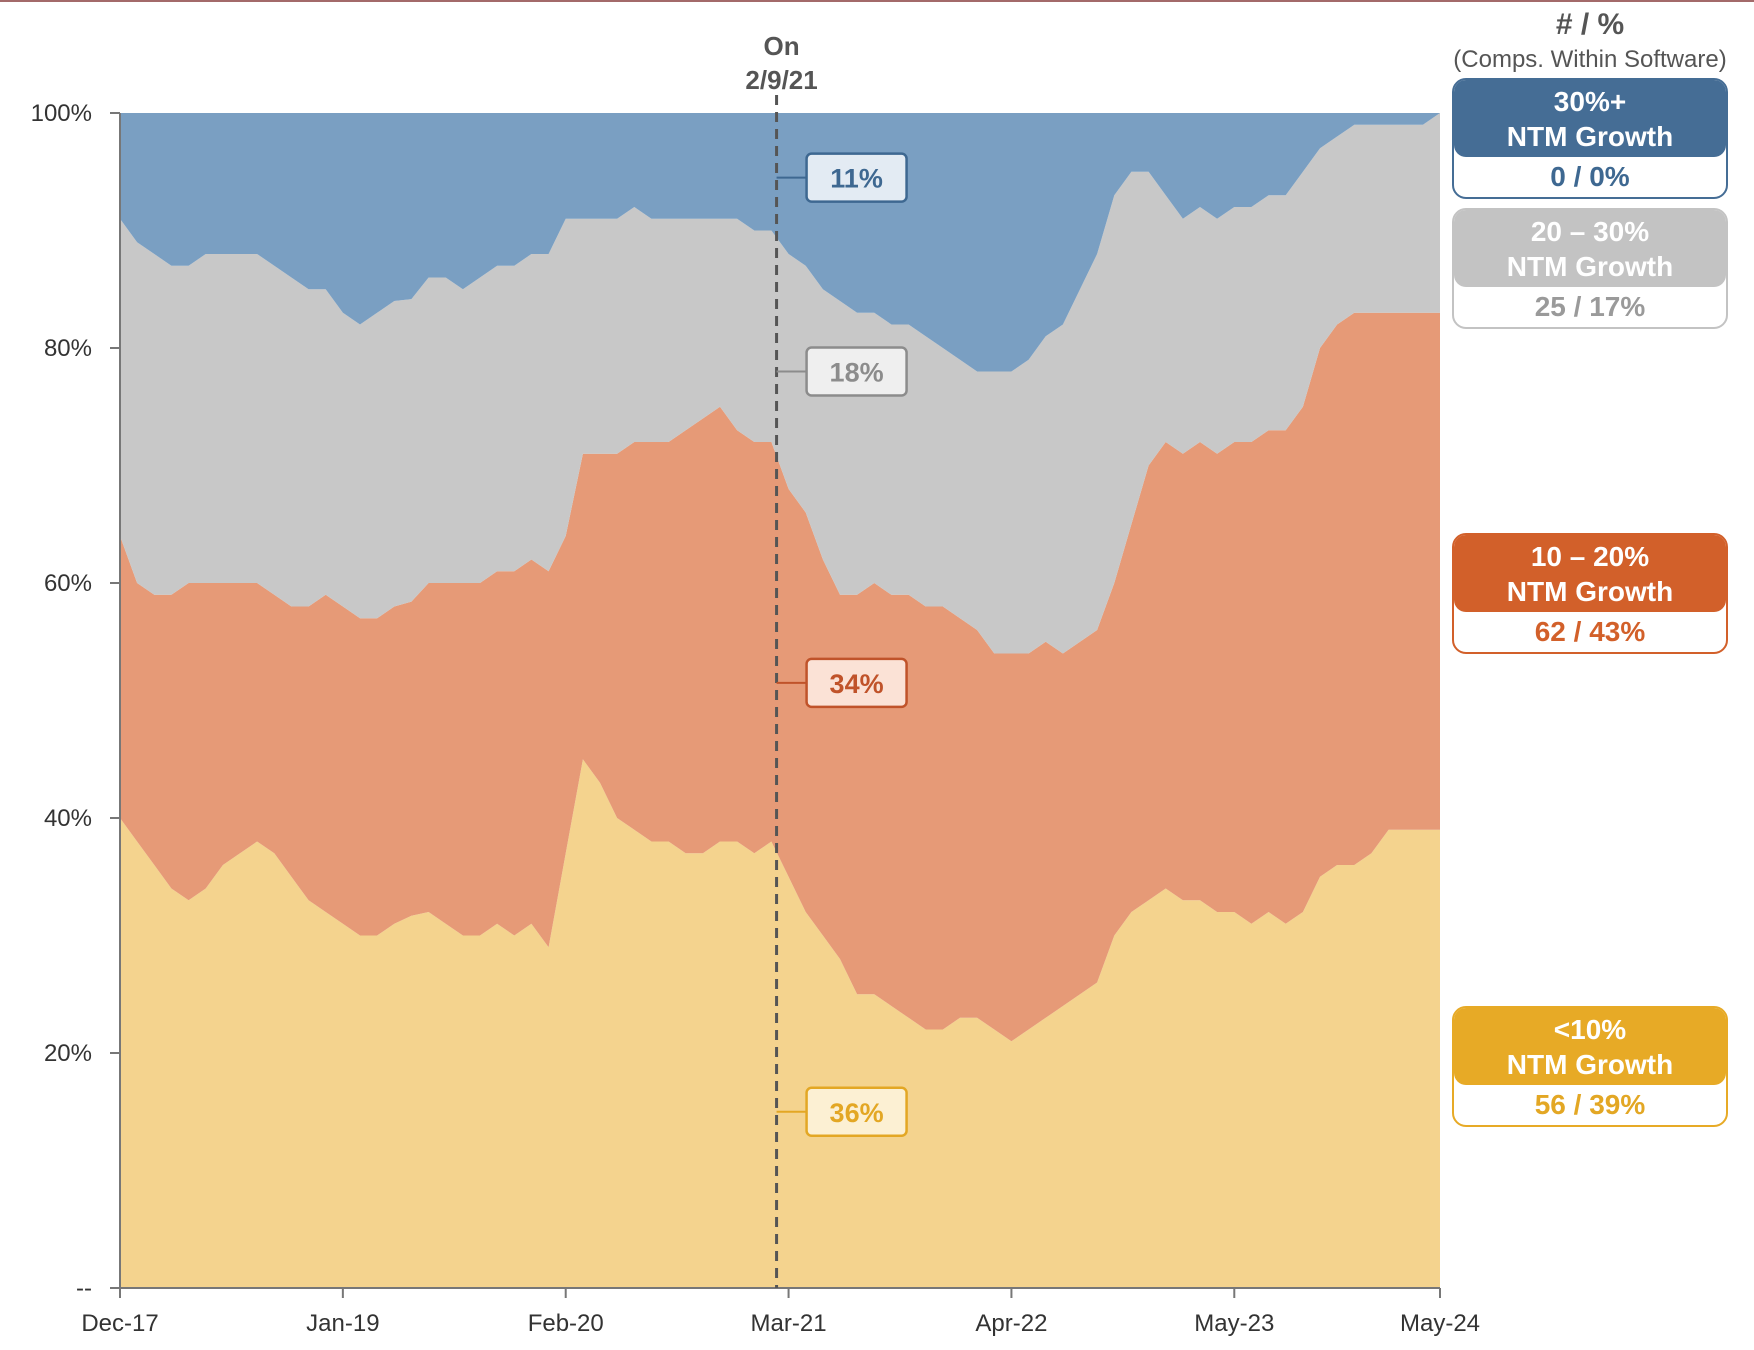 Image resolution: width=1754 pixels, height=1350 pixels. Describe the element at coordinates (68, 583) in the screenshot. I see `y-tick-label: 60%` at that location.